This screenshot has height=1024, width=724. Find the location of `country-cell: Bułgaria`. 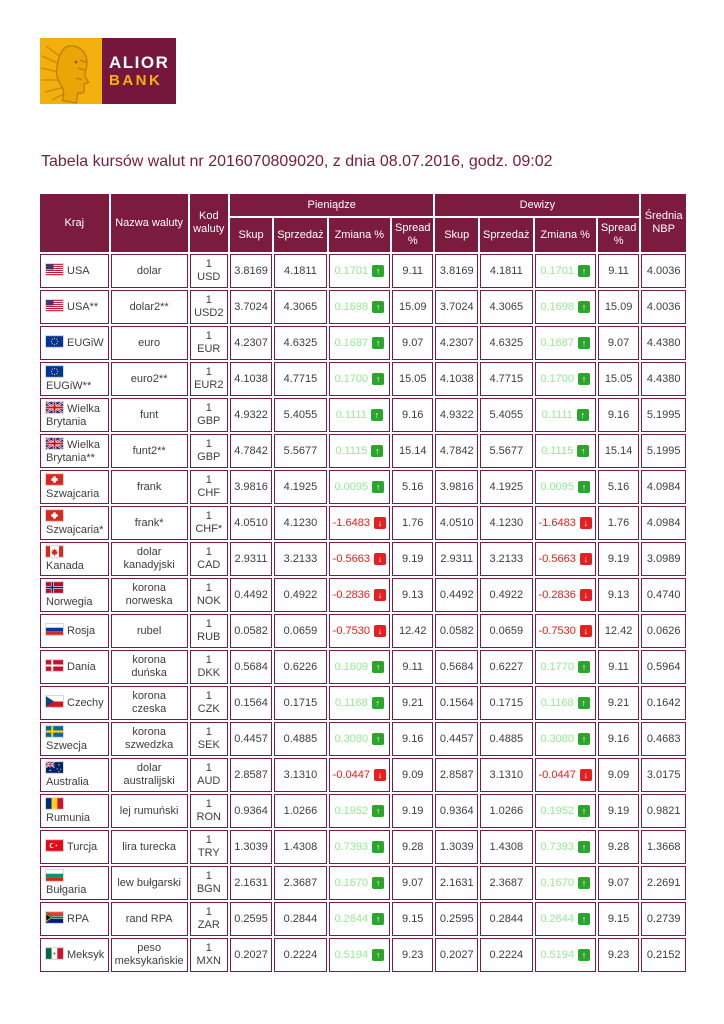

country-cell: Bułgaria is located at coordinates (74, 883).